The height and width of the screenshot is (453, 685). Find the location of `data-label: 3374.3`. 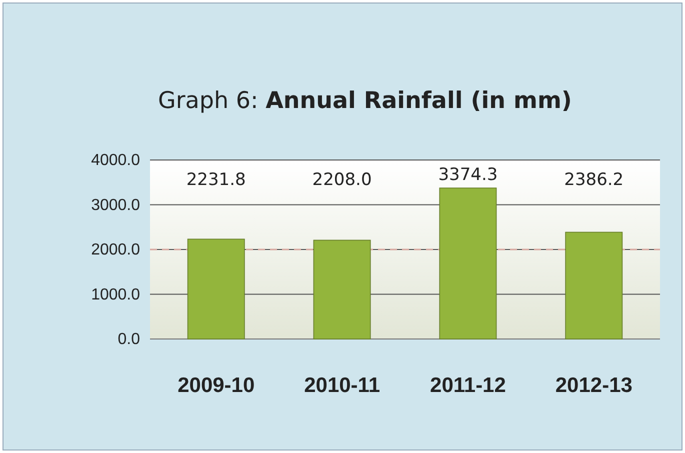

data-label: 3374.3 is located at coordinates (468, 175).